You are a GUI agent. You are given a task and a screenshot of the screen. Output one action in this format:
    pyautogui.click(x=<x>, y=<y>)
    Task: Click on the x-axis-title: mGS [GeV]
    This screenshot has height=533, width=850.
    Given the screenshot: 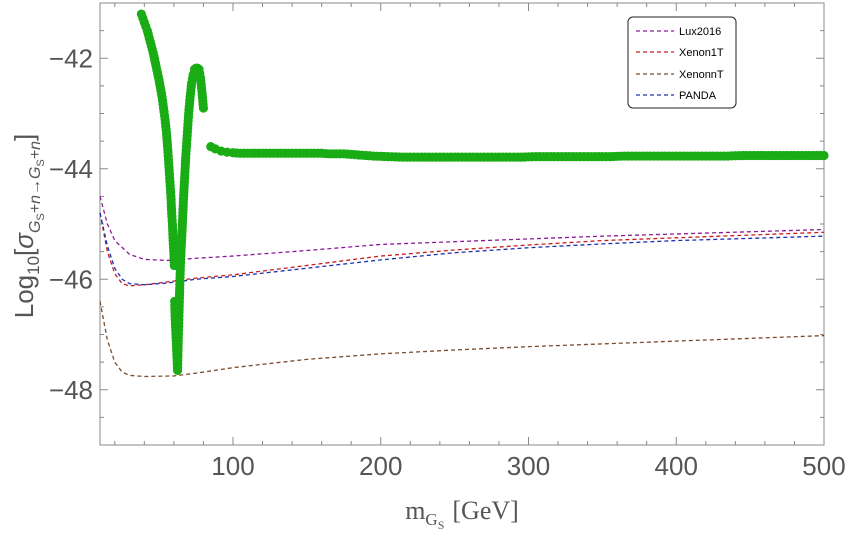 What is the action you would take?
    pyautogui.click(x=462, y=514)
    